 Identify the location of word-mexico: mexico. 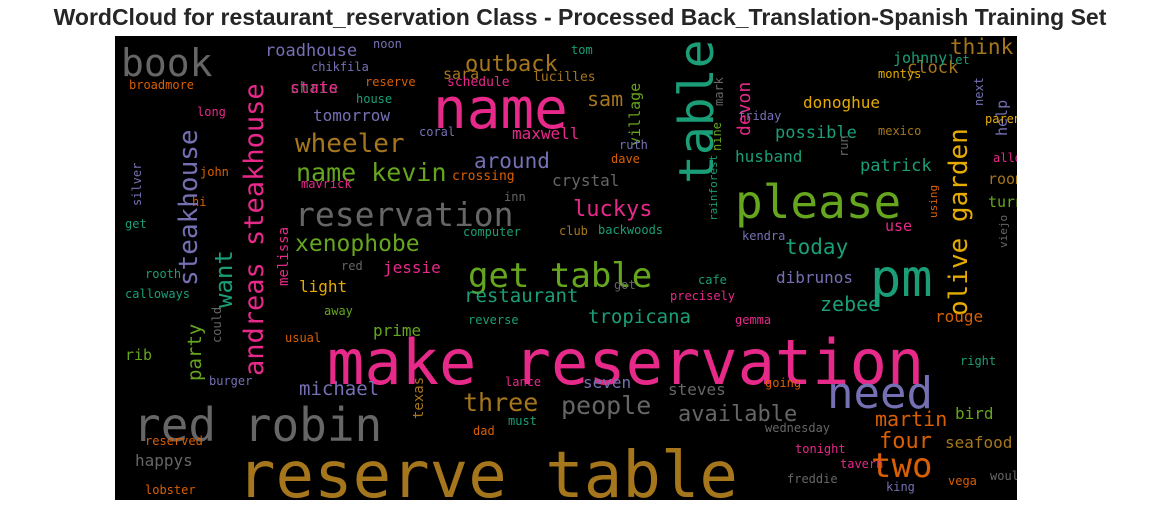
(899, 131).